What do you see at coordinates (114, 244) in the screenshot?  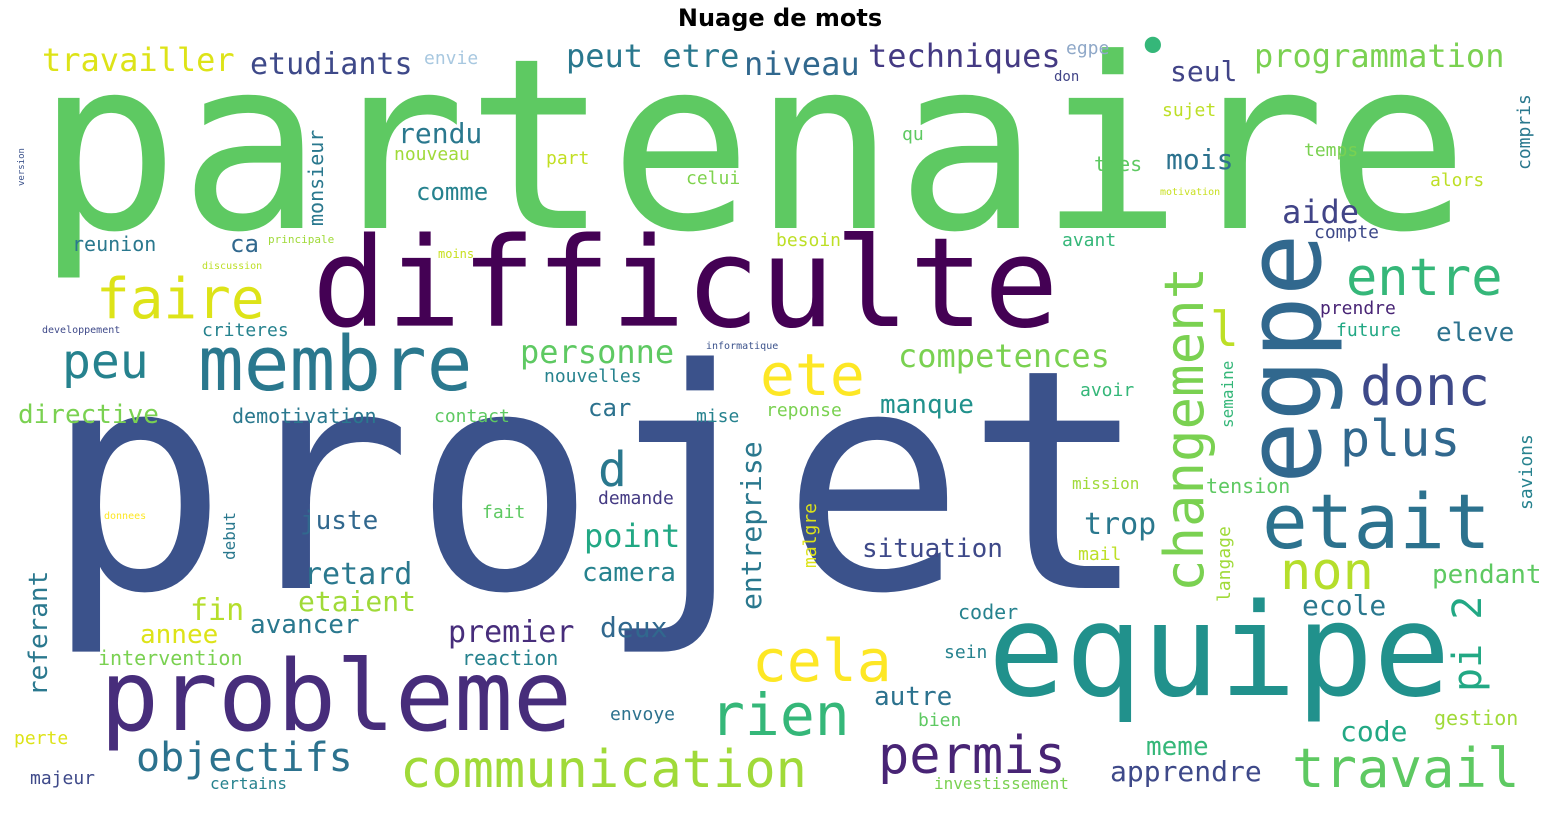 I see `word-reunion: reunion` at bounding box center [114, 244].